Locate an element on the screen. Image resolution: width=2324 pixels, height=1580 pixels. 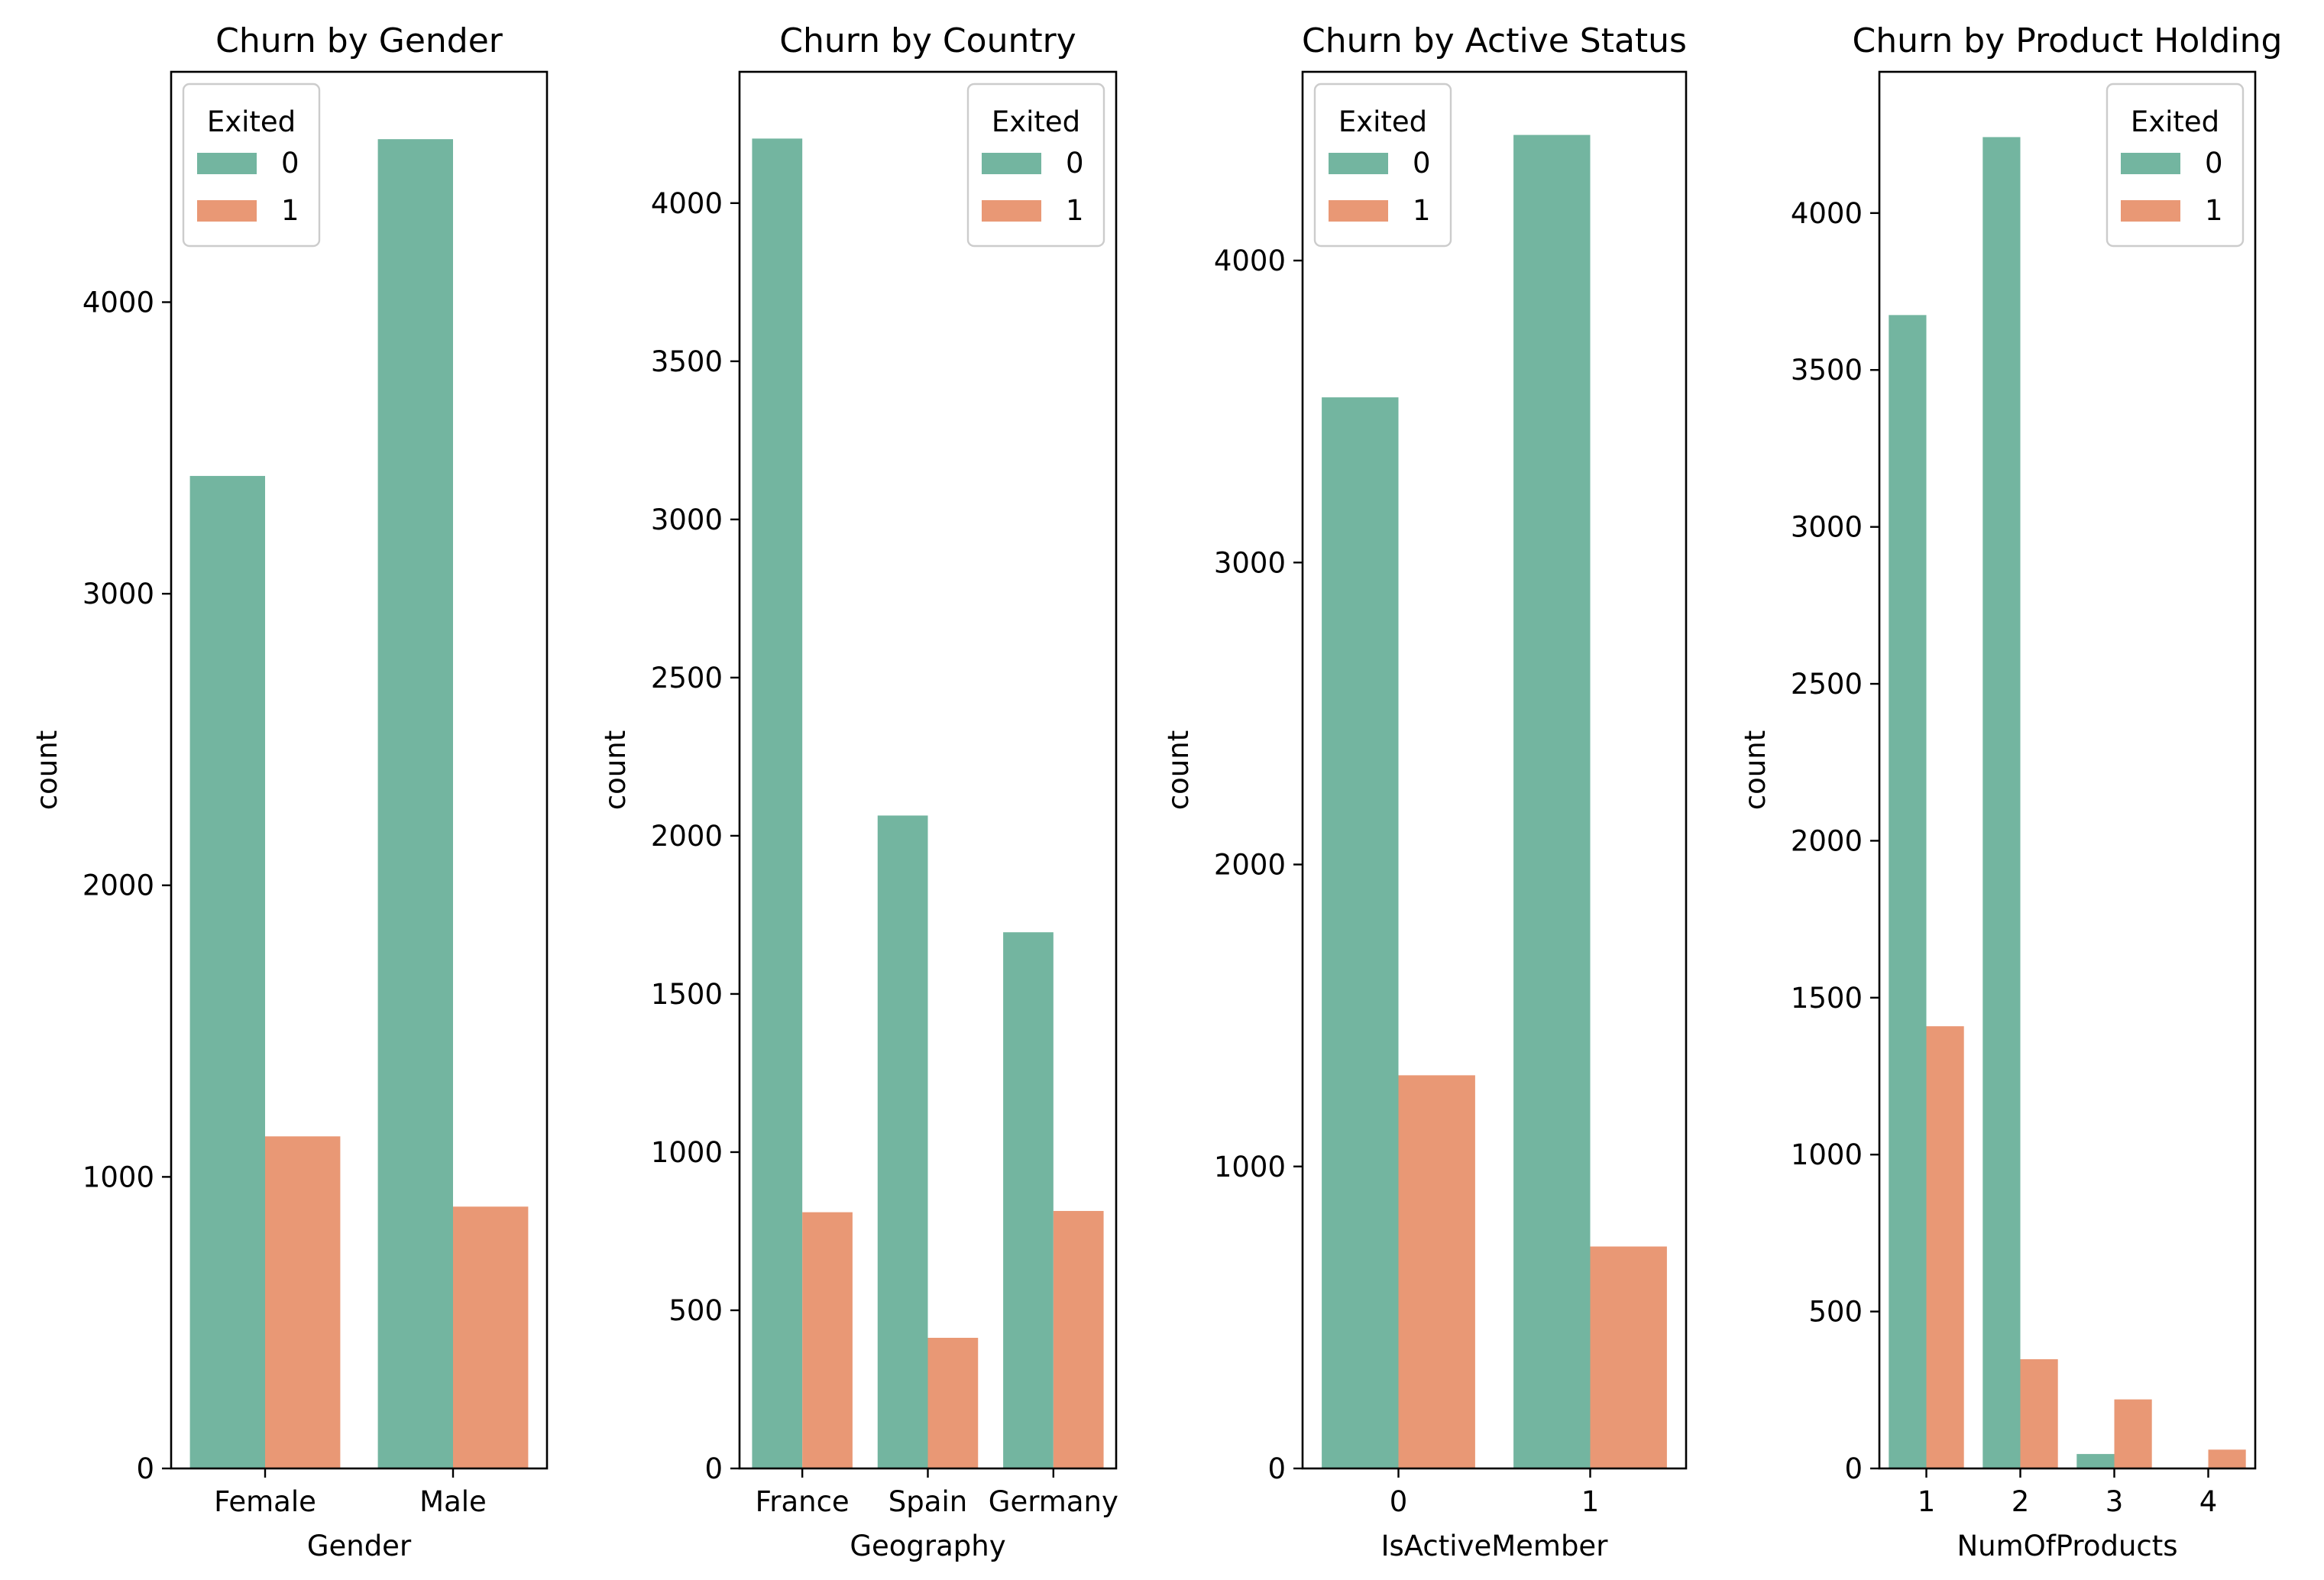
x-axis-label: Geography is located at coordinates (927, 1546).